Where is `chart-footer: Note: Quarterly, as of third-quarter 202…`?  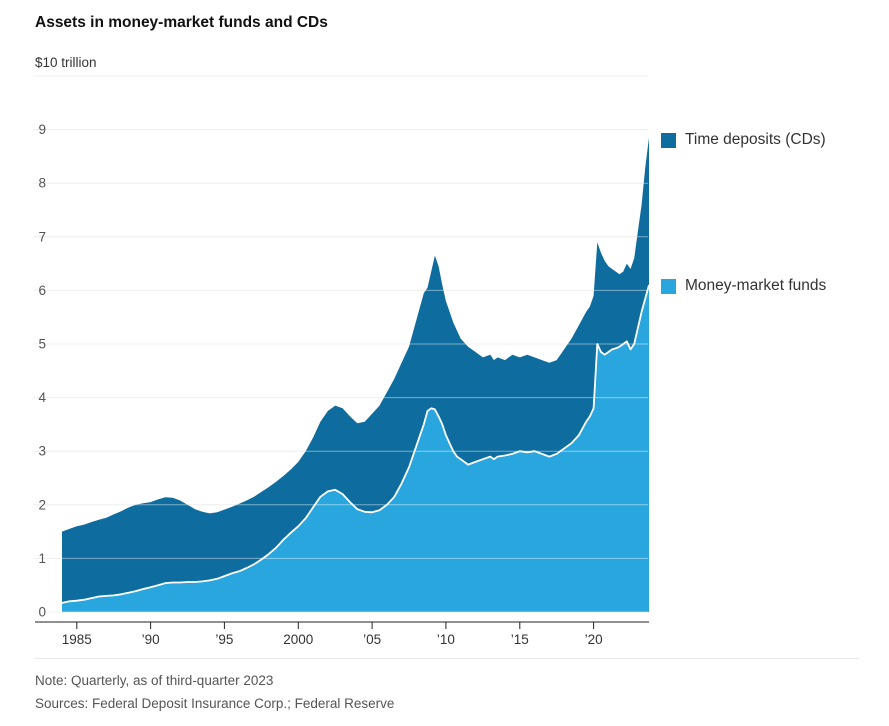 chart-footer: Note: Quarterly, as of third-quarter 202… is located at coordinates (447, 686).